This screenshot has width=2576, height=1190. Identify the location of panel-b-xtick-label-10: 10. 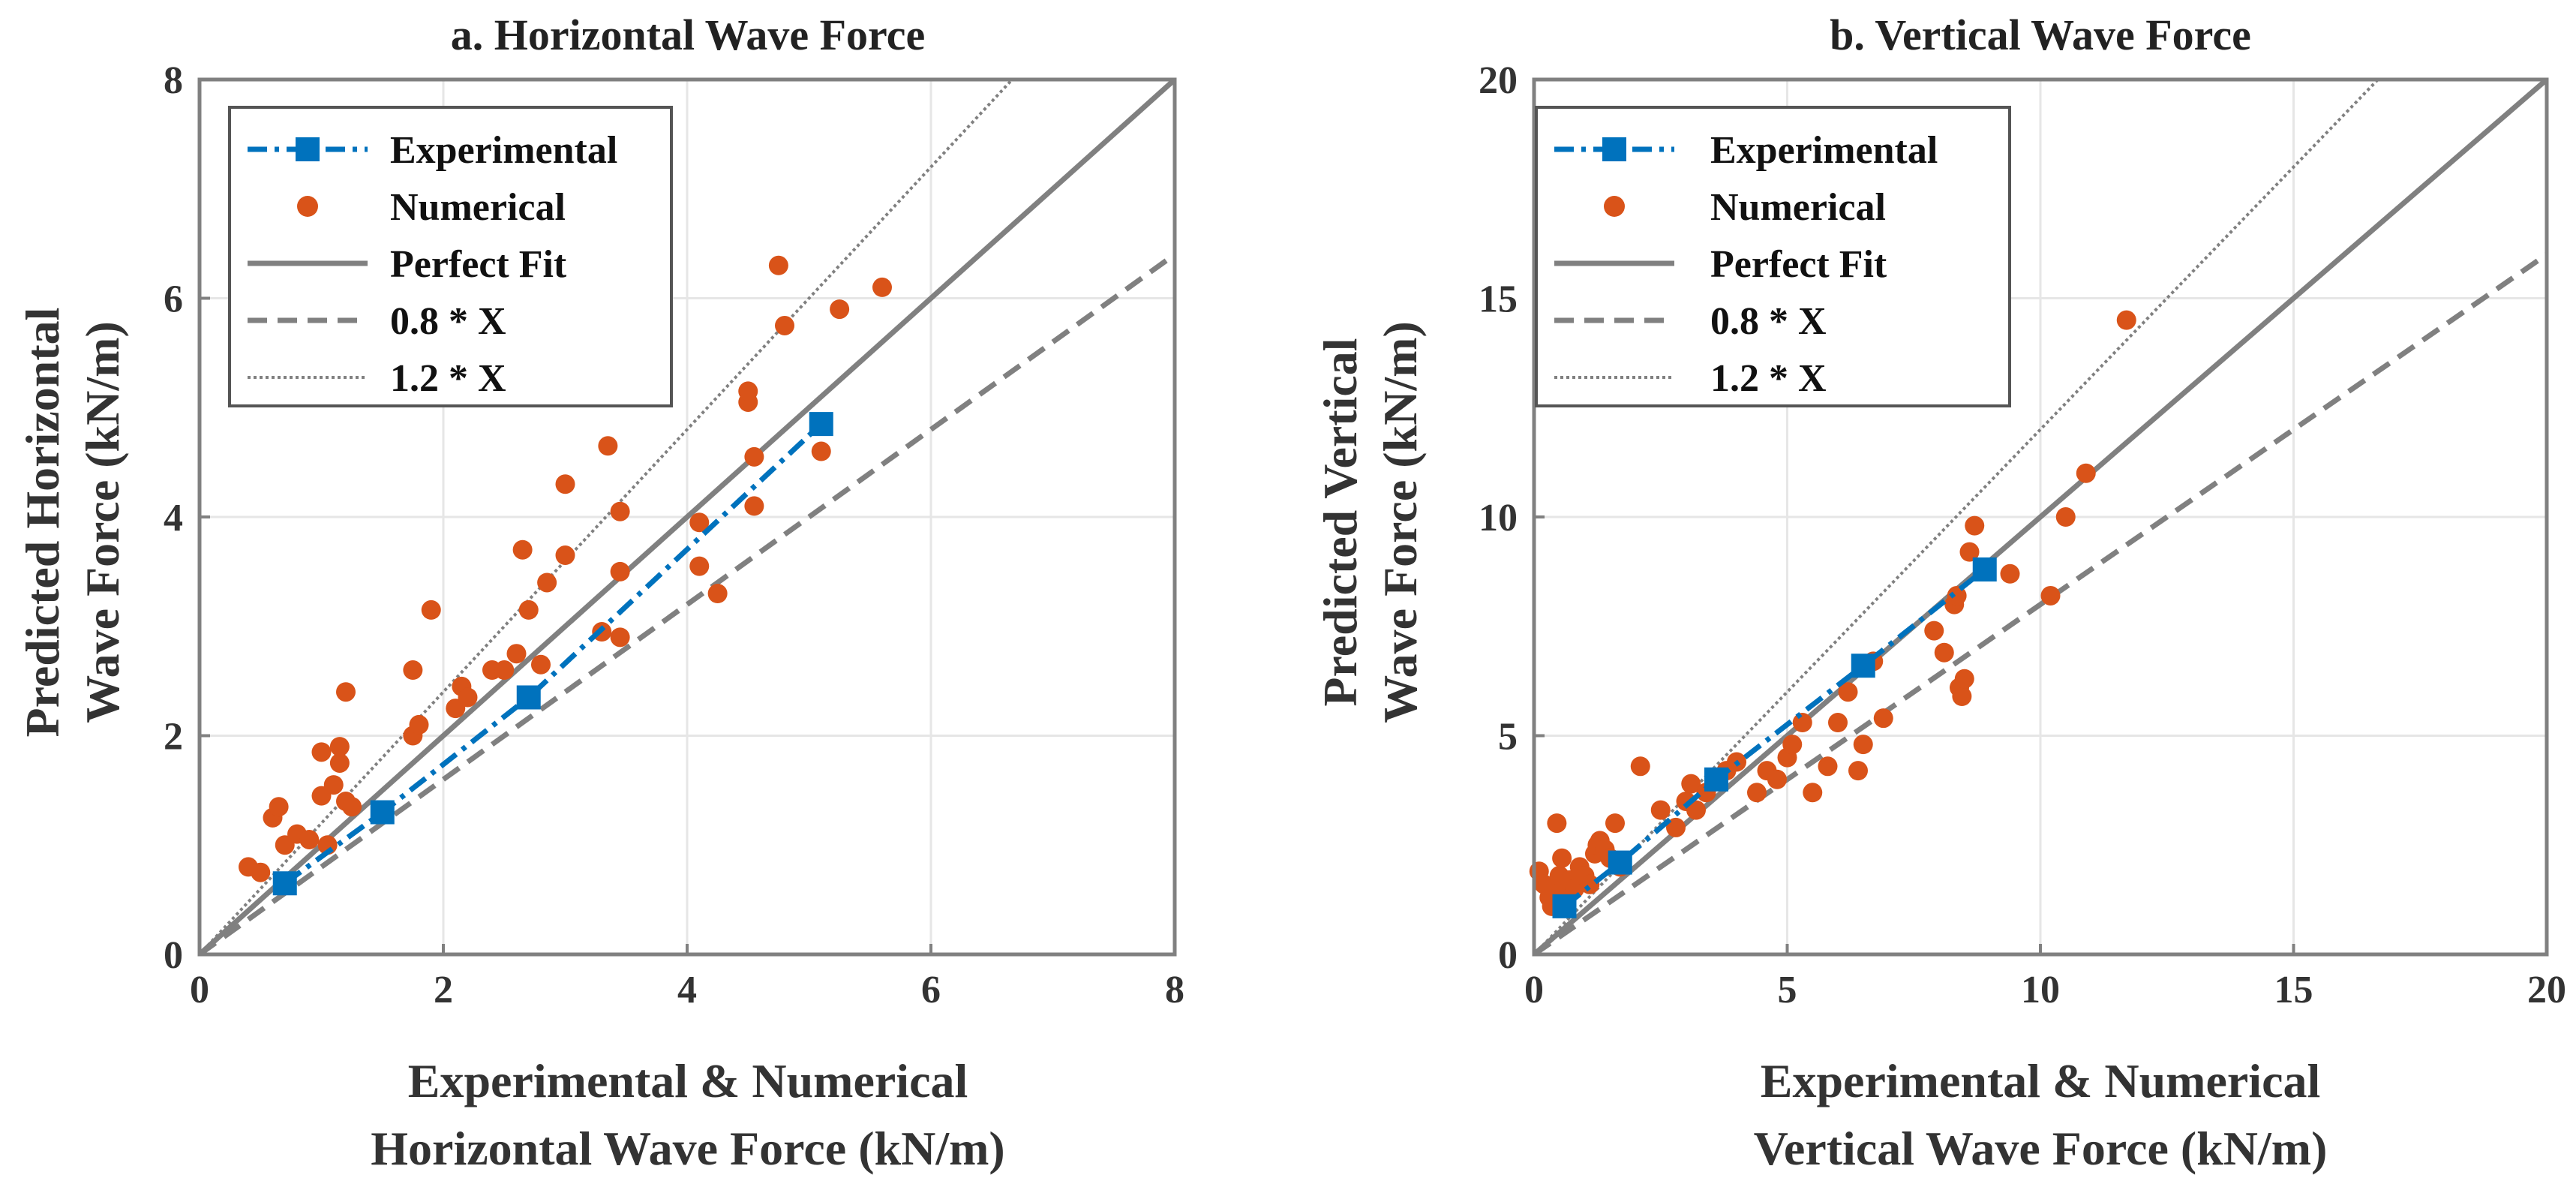
(2040, 990).